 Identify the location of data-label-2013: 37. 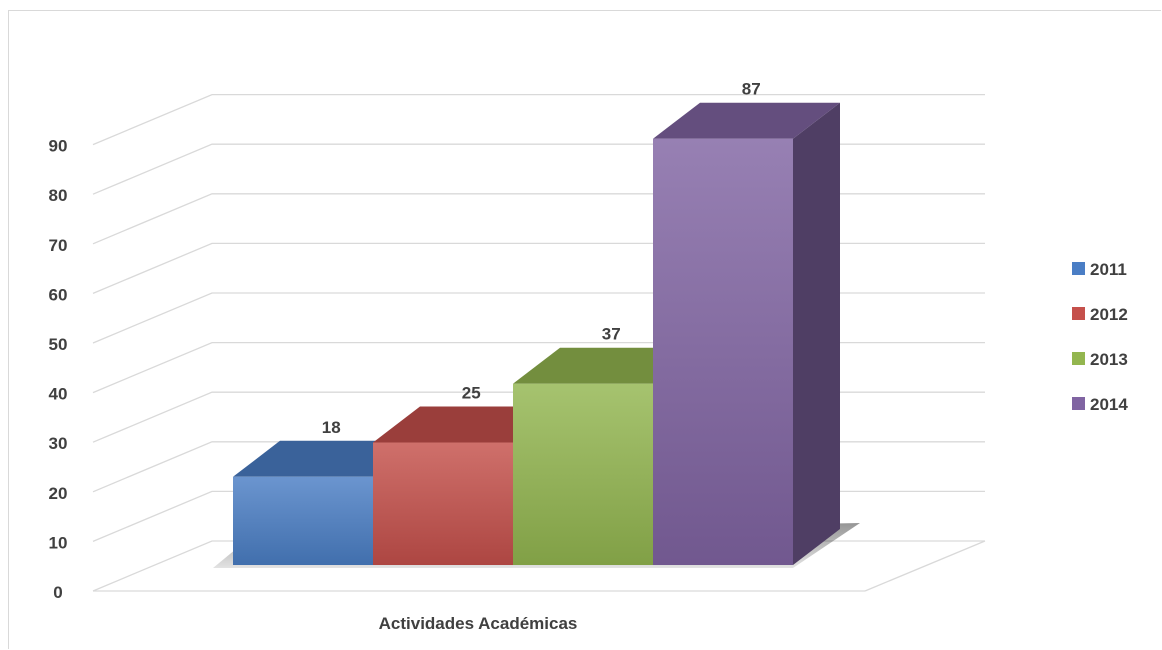
(611, 334).